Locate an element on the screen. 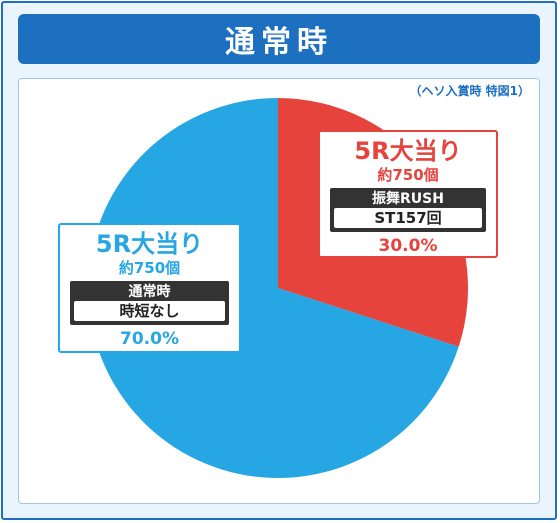 The image size is (560, 523). chart-note: （ヘソ入賞時 特図1） is located at coordinates (469, 91).